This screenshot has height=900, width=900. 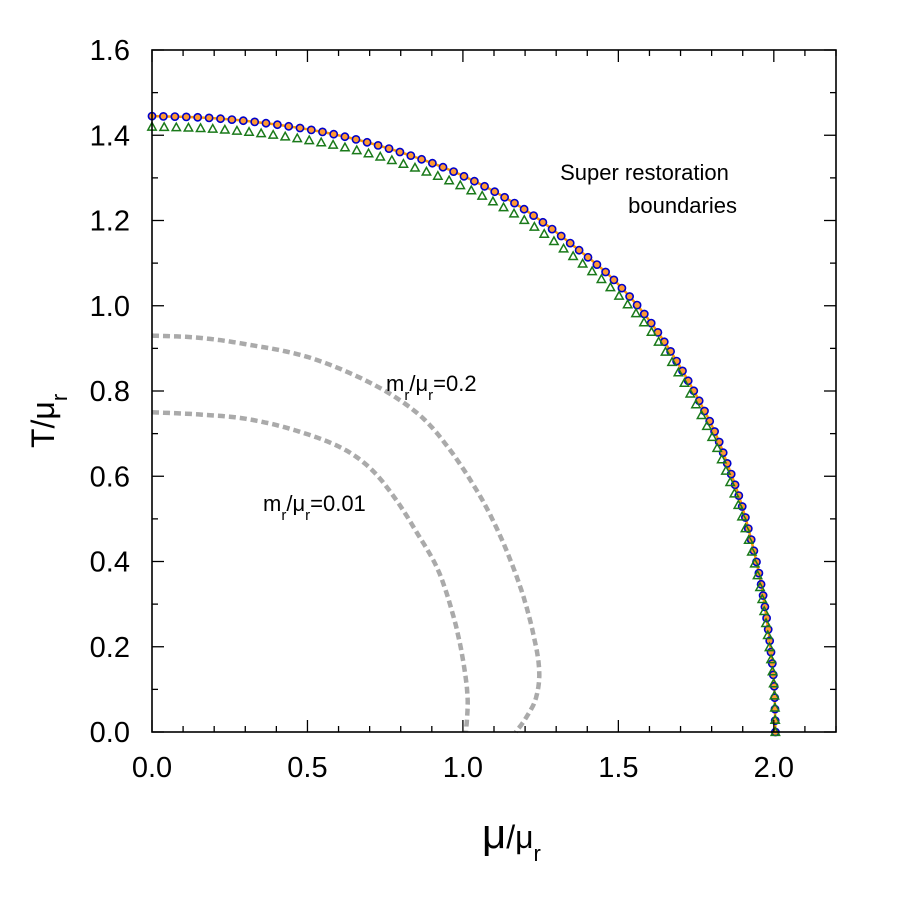 What do you see at coordinates (110, 477) in the screenshot?
I see `y-tick-label: 0.6` at bounding box center [110, 477].